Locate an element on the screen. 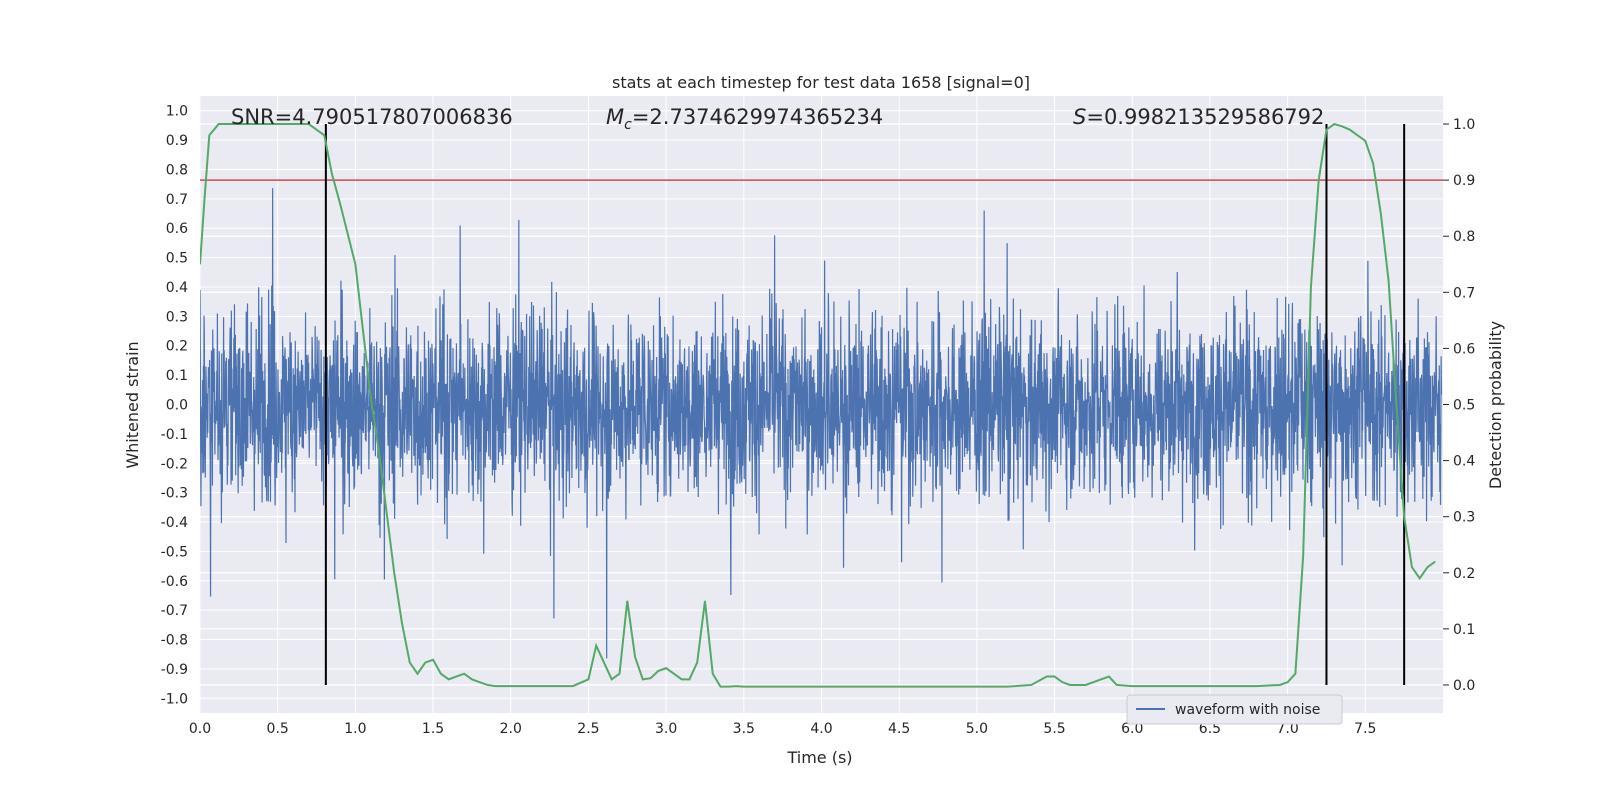 The image size is (1600, 800). y-tick-label: -0.5 is located at coordinates (174, 552).